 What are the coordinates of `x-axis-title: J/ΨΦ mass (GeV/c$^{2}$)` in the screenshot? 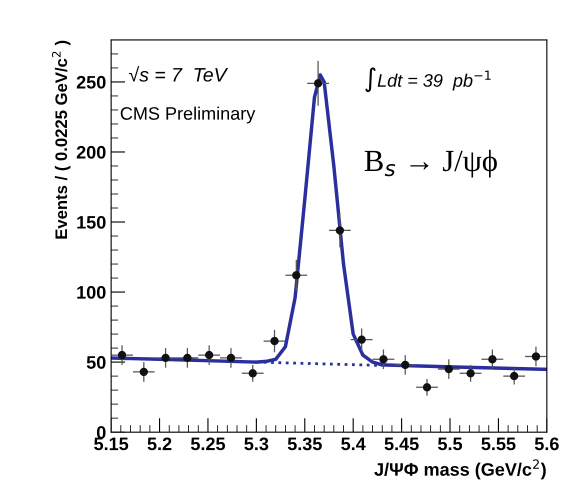 It's located at (460, 469).